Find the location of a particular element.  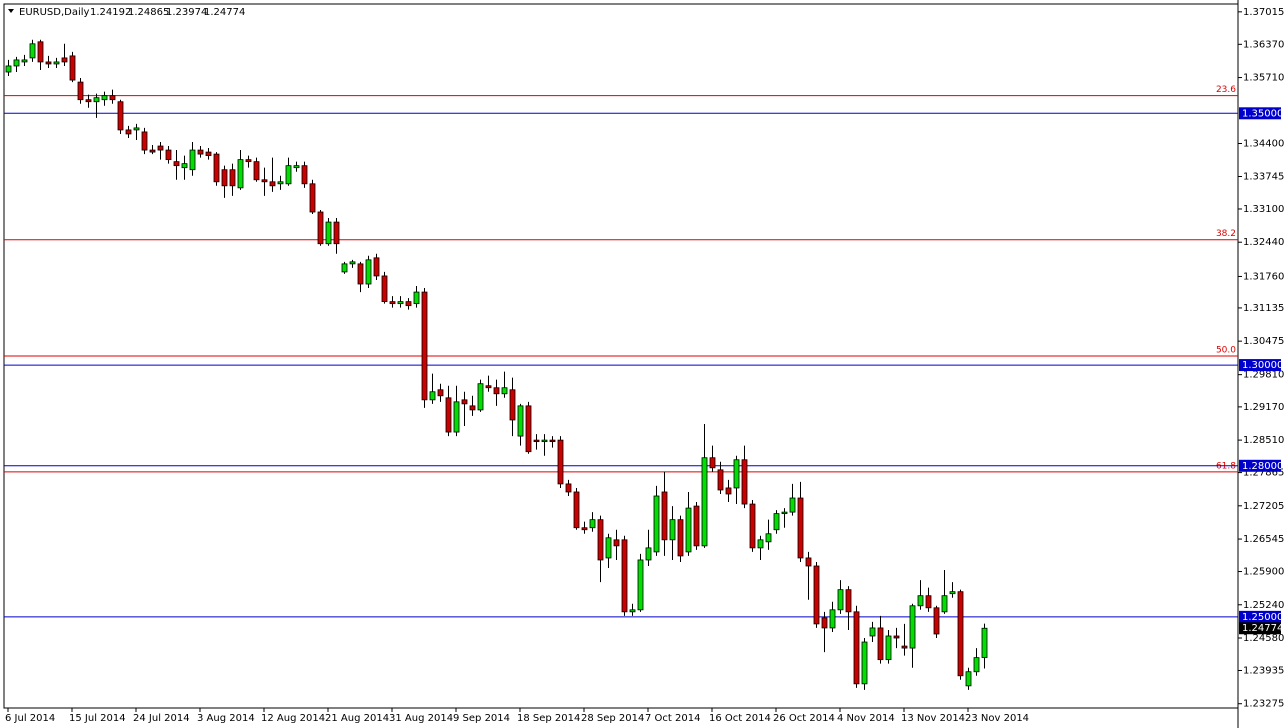

y-tick-label: 1.29810 is located at coordinates (1263, 375).